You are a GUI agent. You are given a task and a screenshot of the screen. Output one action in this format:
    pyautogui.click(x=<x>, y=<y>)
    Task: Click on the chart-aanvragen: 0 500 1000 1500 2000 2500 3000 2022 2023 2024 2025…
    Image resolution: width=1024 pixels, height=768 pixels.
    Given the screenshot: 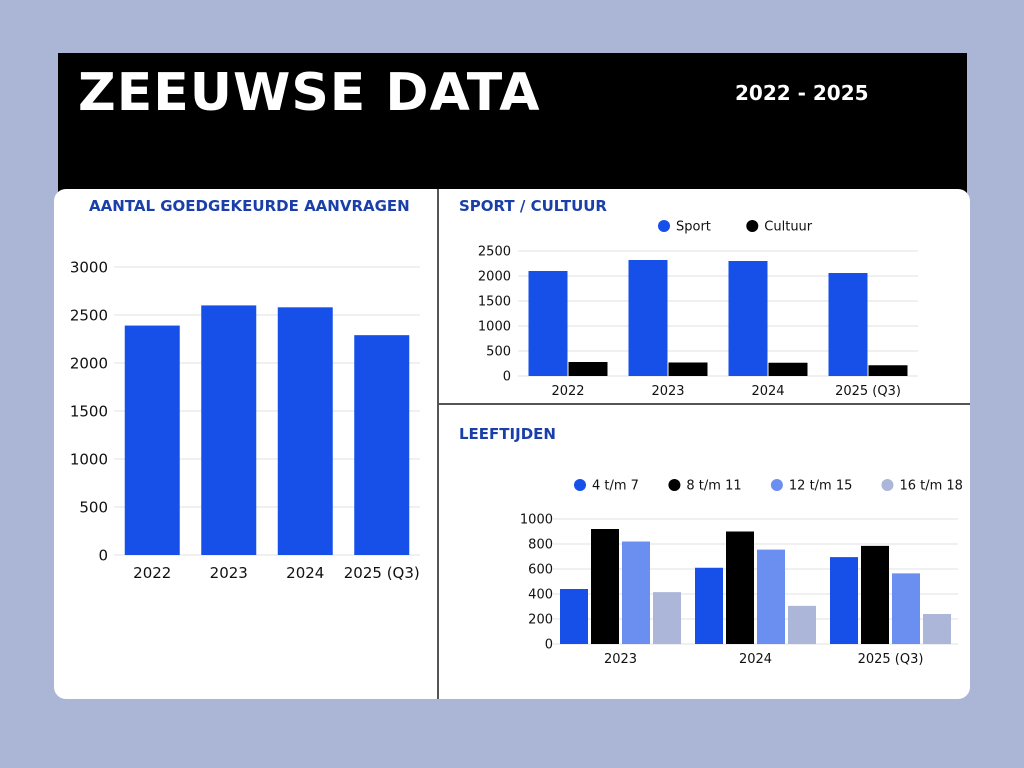 What is the action you would take?
    pyautogui.click(x=245, y=420)
    